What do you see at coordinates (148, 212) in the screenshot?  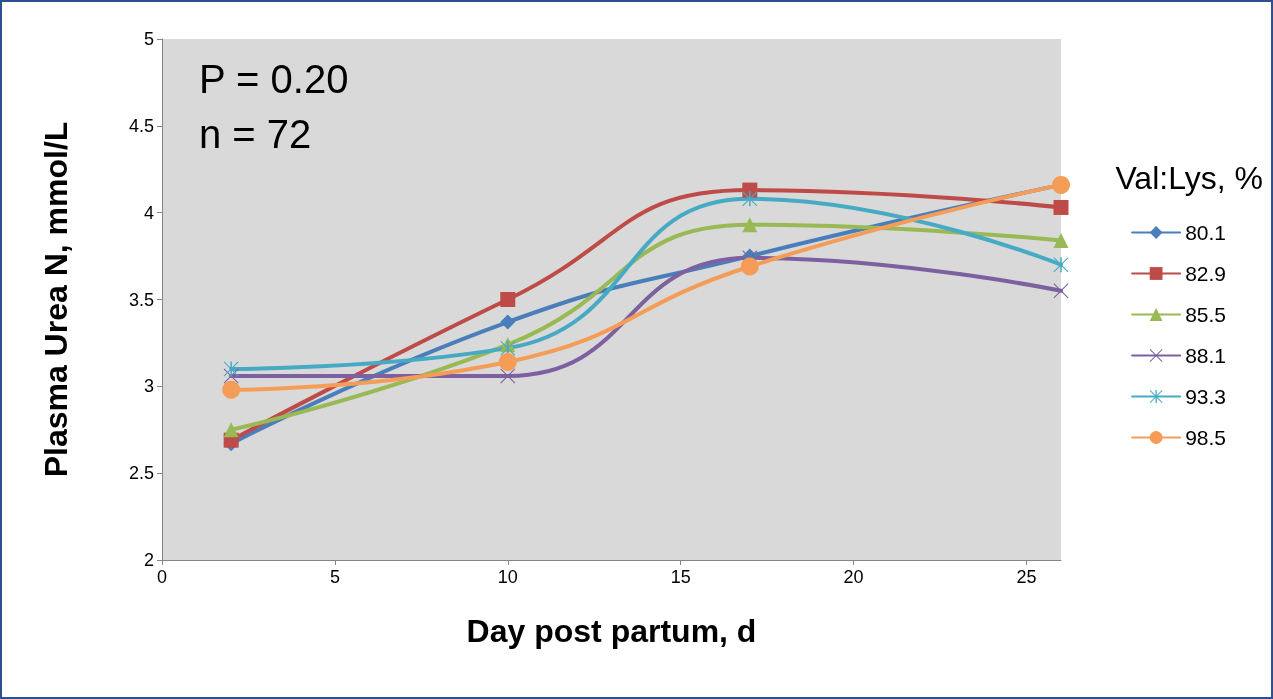 I see `y-tick-label: 4` at bounding box center [148, 212].